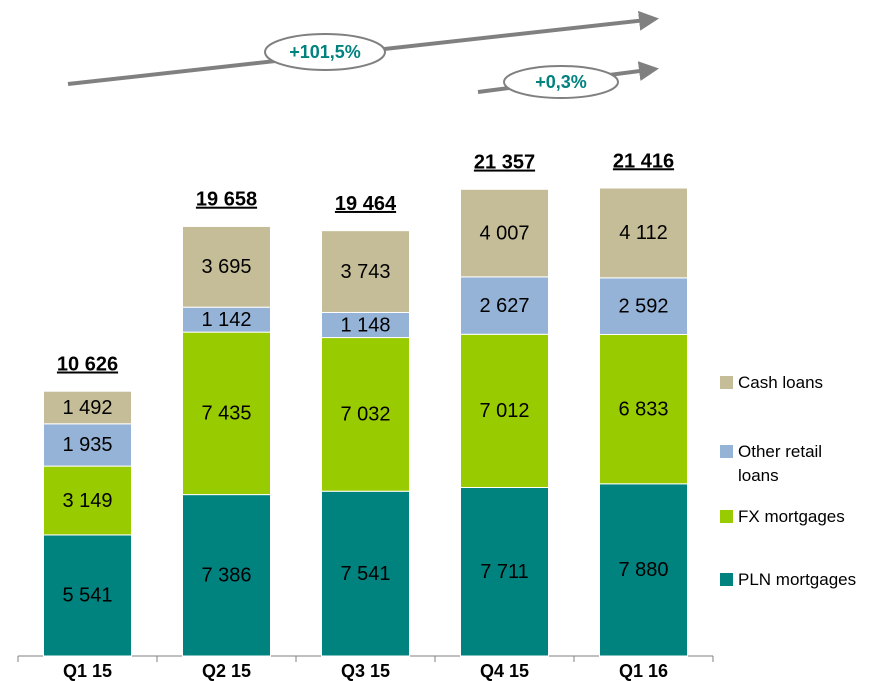  I want to click on value-label: 3 149, so click(87, 501).